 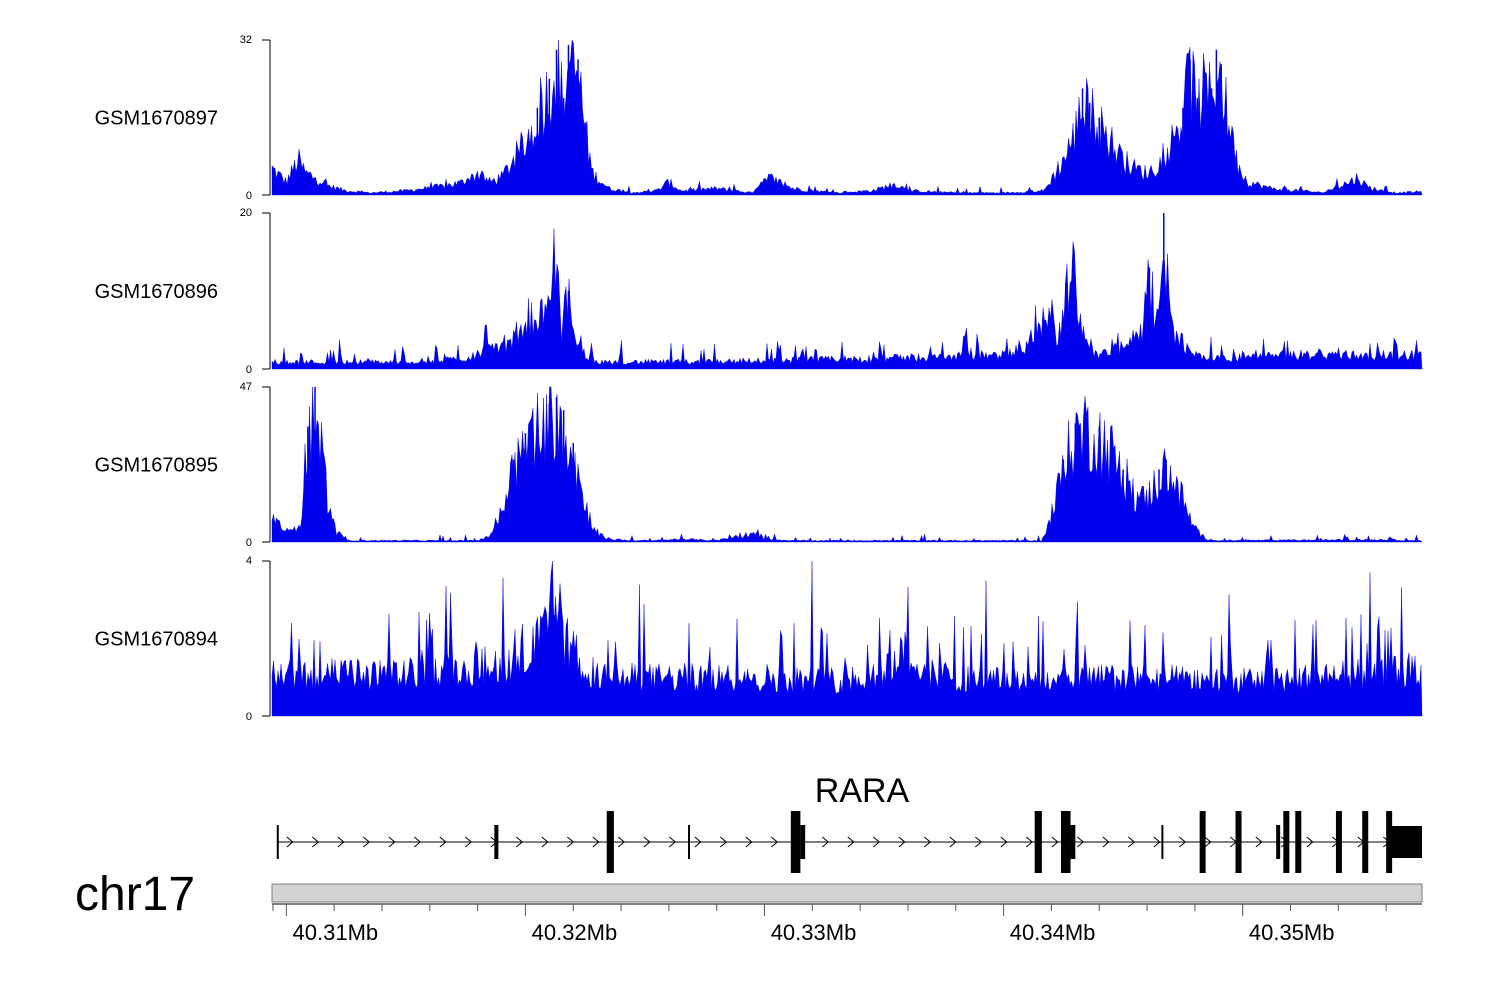 What do you see at coordinates (862, 791) in the screenshot?
I see `gene-name: RARA` at bounding box center [862, 791].